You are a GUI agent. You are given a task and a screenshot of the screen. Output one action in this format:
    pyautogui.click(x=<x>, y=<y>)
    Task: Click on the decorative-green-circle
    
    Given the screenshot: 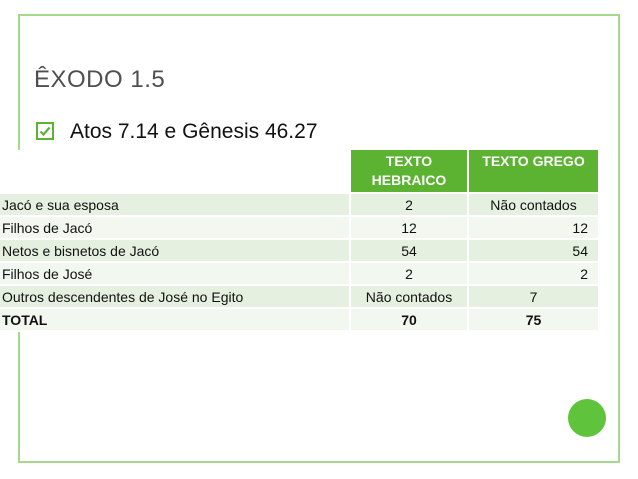 What is the action you would take?
    pyautogui.click(x=587, y=418)
    